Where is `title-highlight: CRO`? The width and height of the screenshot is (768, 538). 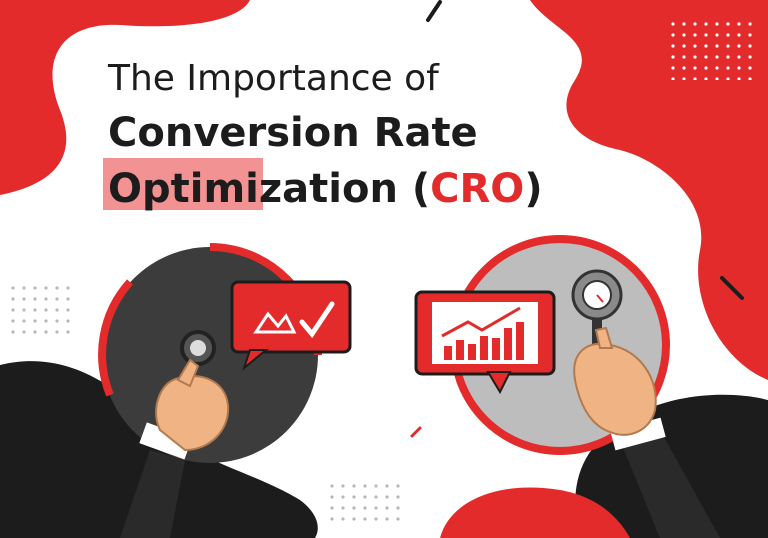
title-highlight: CRO is located at coordinates (477, 189).